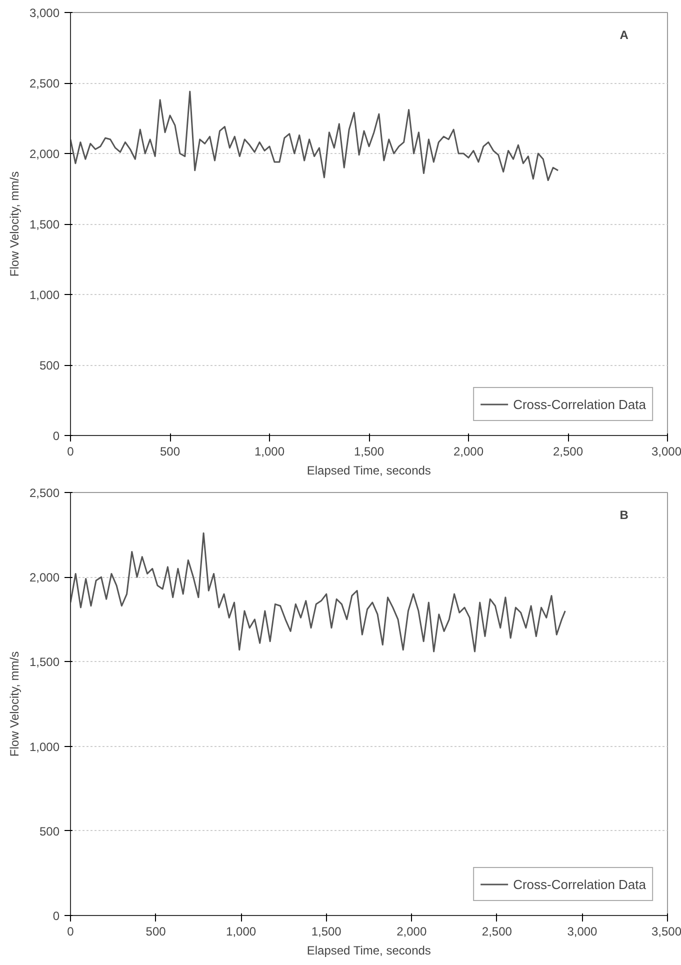  What do you see at coordinates (666, 931) in the screenshot?
I see `x-tick-label: 3,500` at bounding box center [666, 931].